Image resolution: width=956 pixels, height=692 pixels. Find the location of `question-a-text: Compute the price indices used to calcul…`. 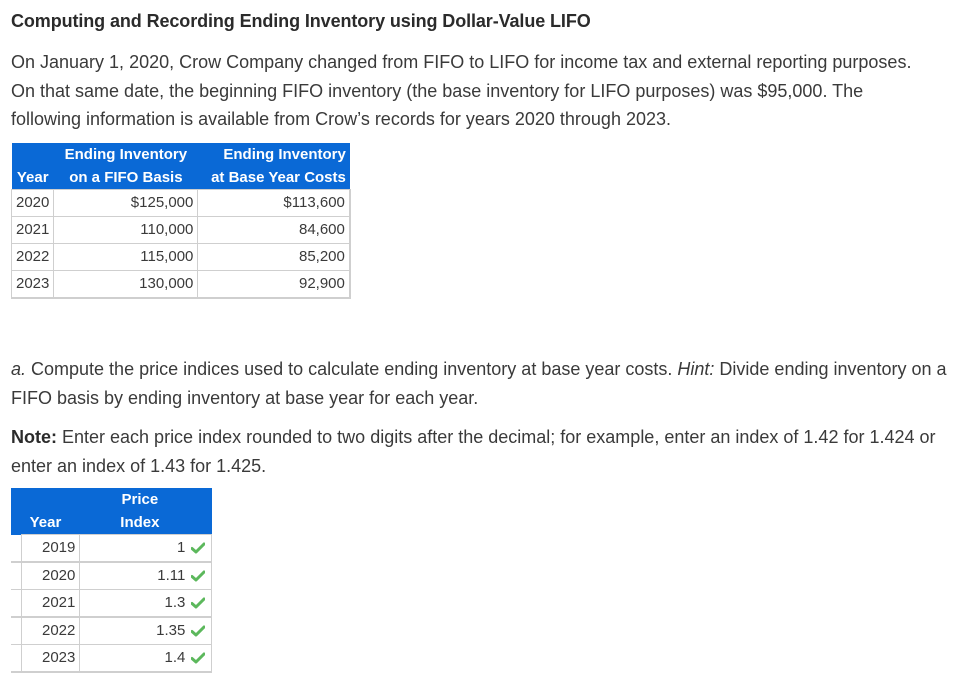

question-a-text: Compute the price indices used to calcul… is located at coordinates (352, 369).